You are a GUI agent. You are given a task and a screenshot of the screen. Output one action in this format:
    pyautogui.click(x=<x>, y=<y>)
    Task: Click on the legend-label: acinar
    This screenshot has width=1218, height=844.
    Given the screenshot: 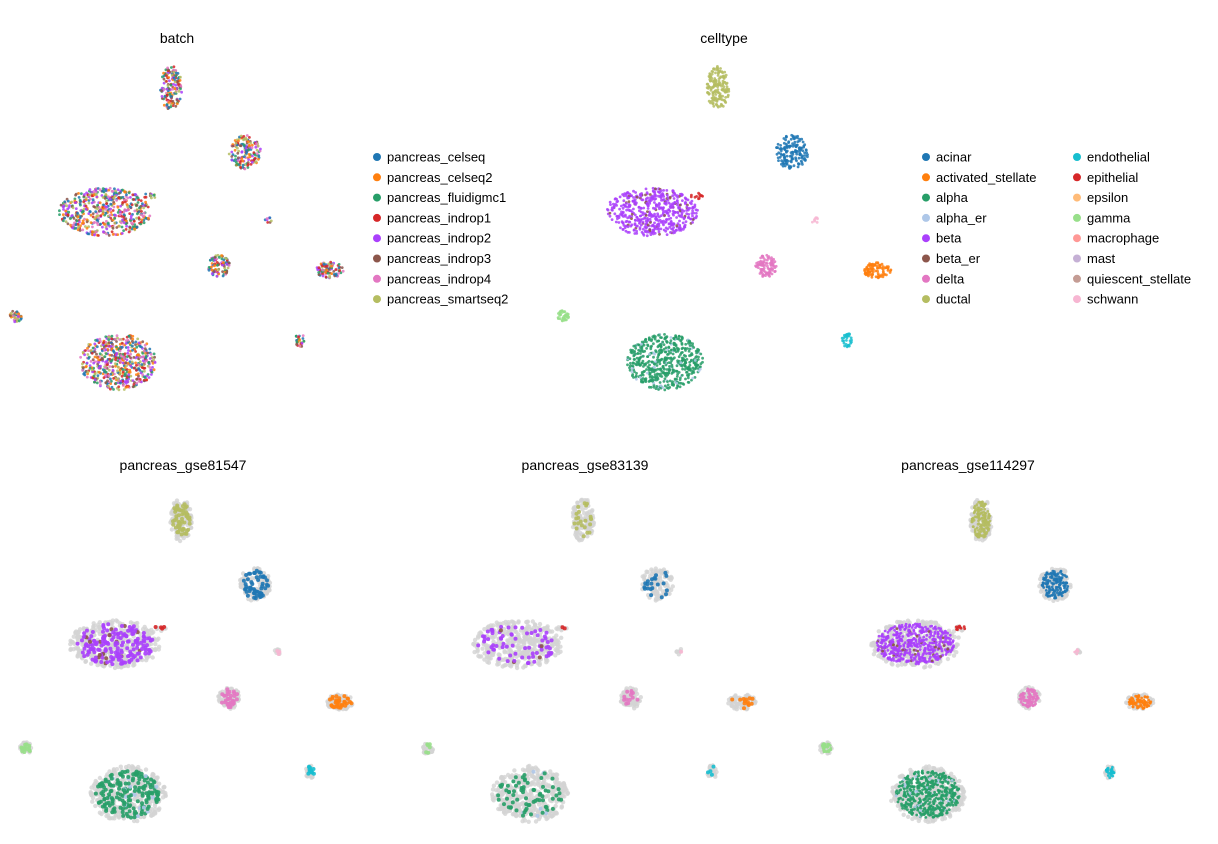 What is the action you would take?
    pyautogui.click(x=954, y=157)
    